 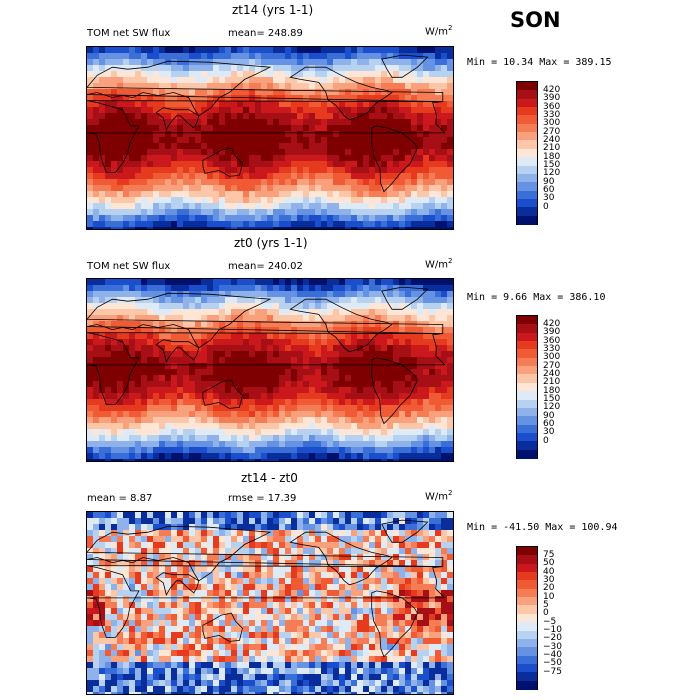 What do you see at coordinates (549, 554) in the screenshot?
I see `colorbar-tick-label: 75` at bounding box center [549, 554].